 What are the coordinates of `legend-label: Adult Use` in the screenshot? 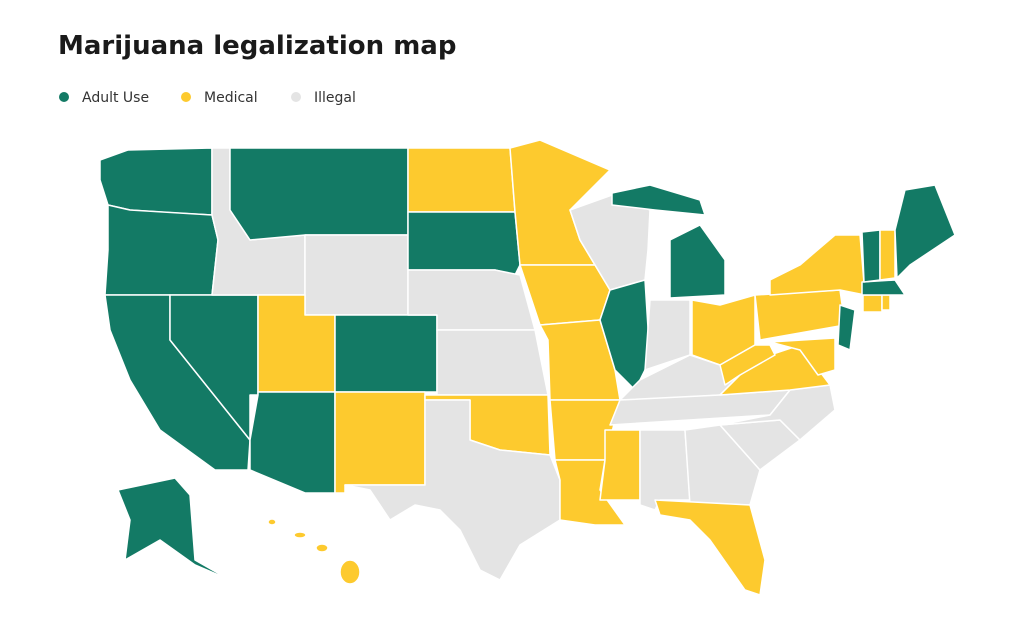 It's located at (115, 98).